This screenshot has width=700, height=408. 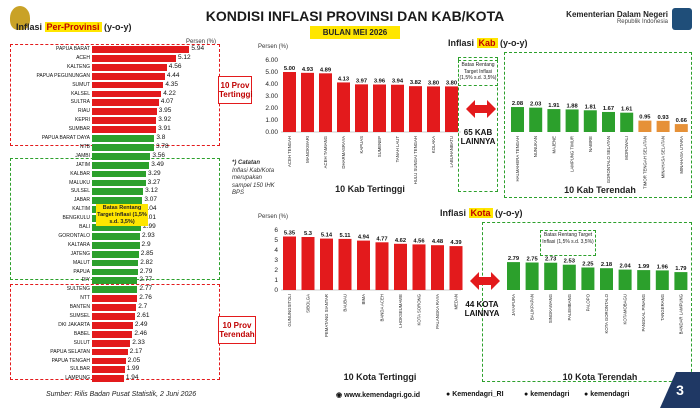 I want to click on kota-category-label: TANGERANG, so click(x=662, y=307).